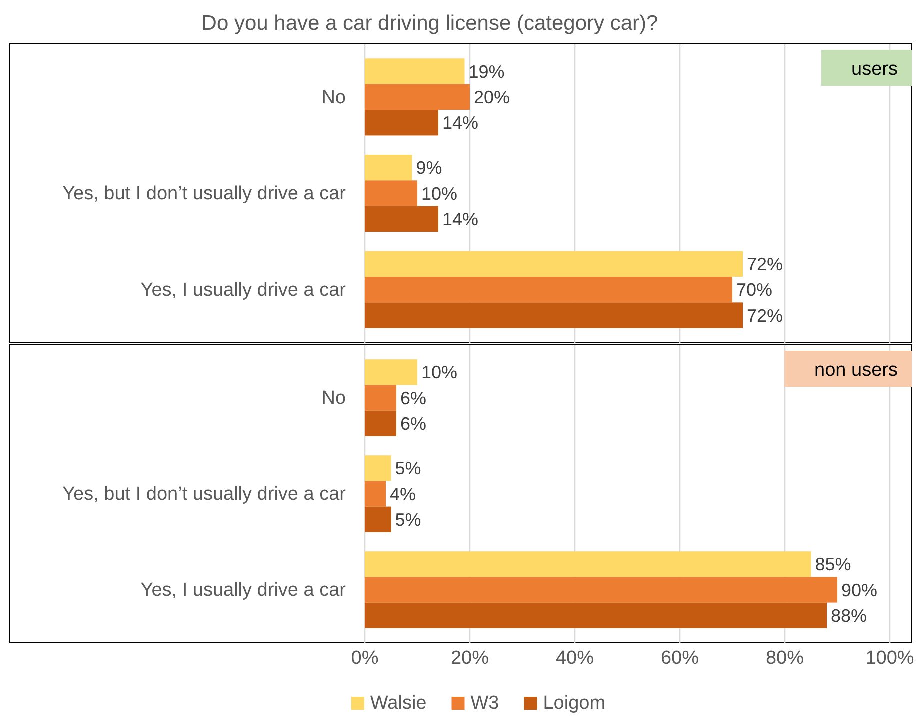  Describe the element at coordinates (398, 703) in the screenshot. I see `legend-label: Walsie` at that location.